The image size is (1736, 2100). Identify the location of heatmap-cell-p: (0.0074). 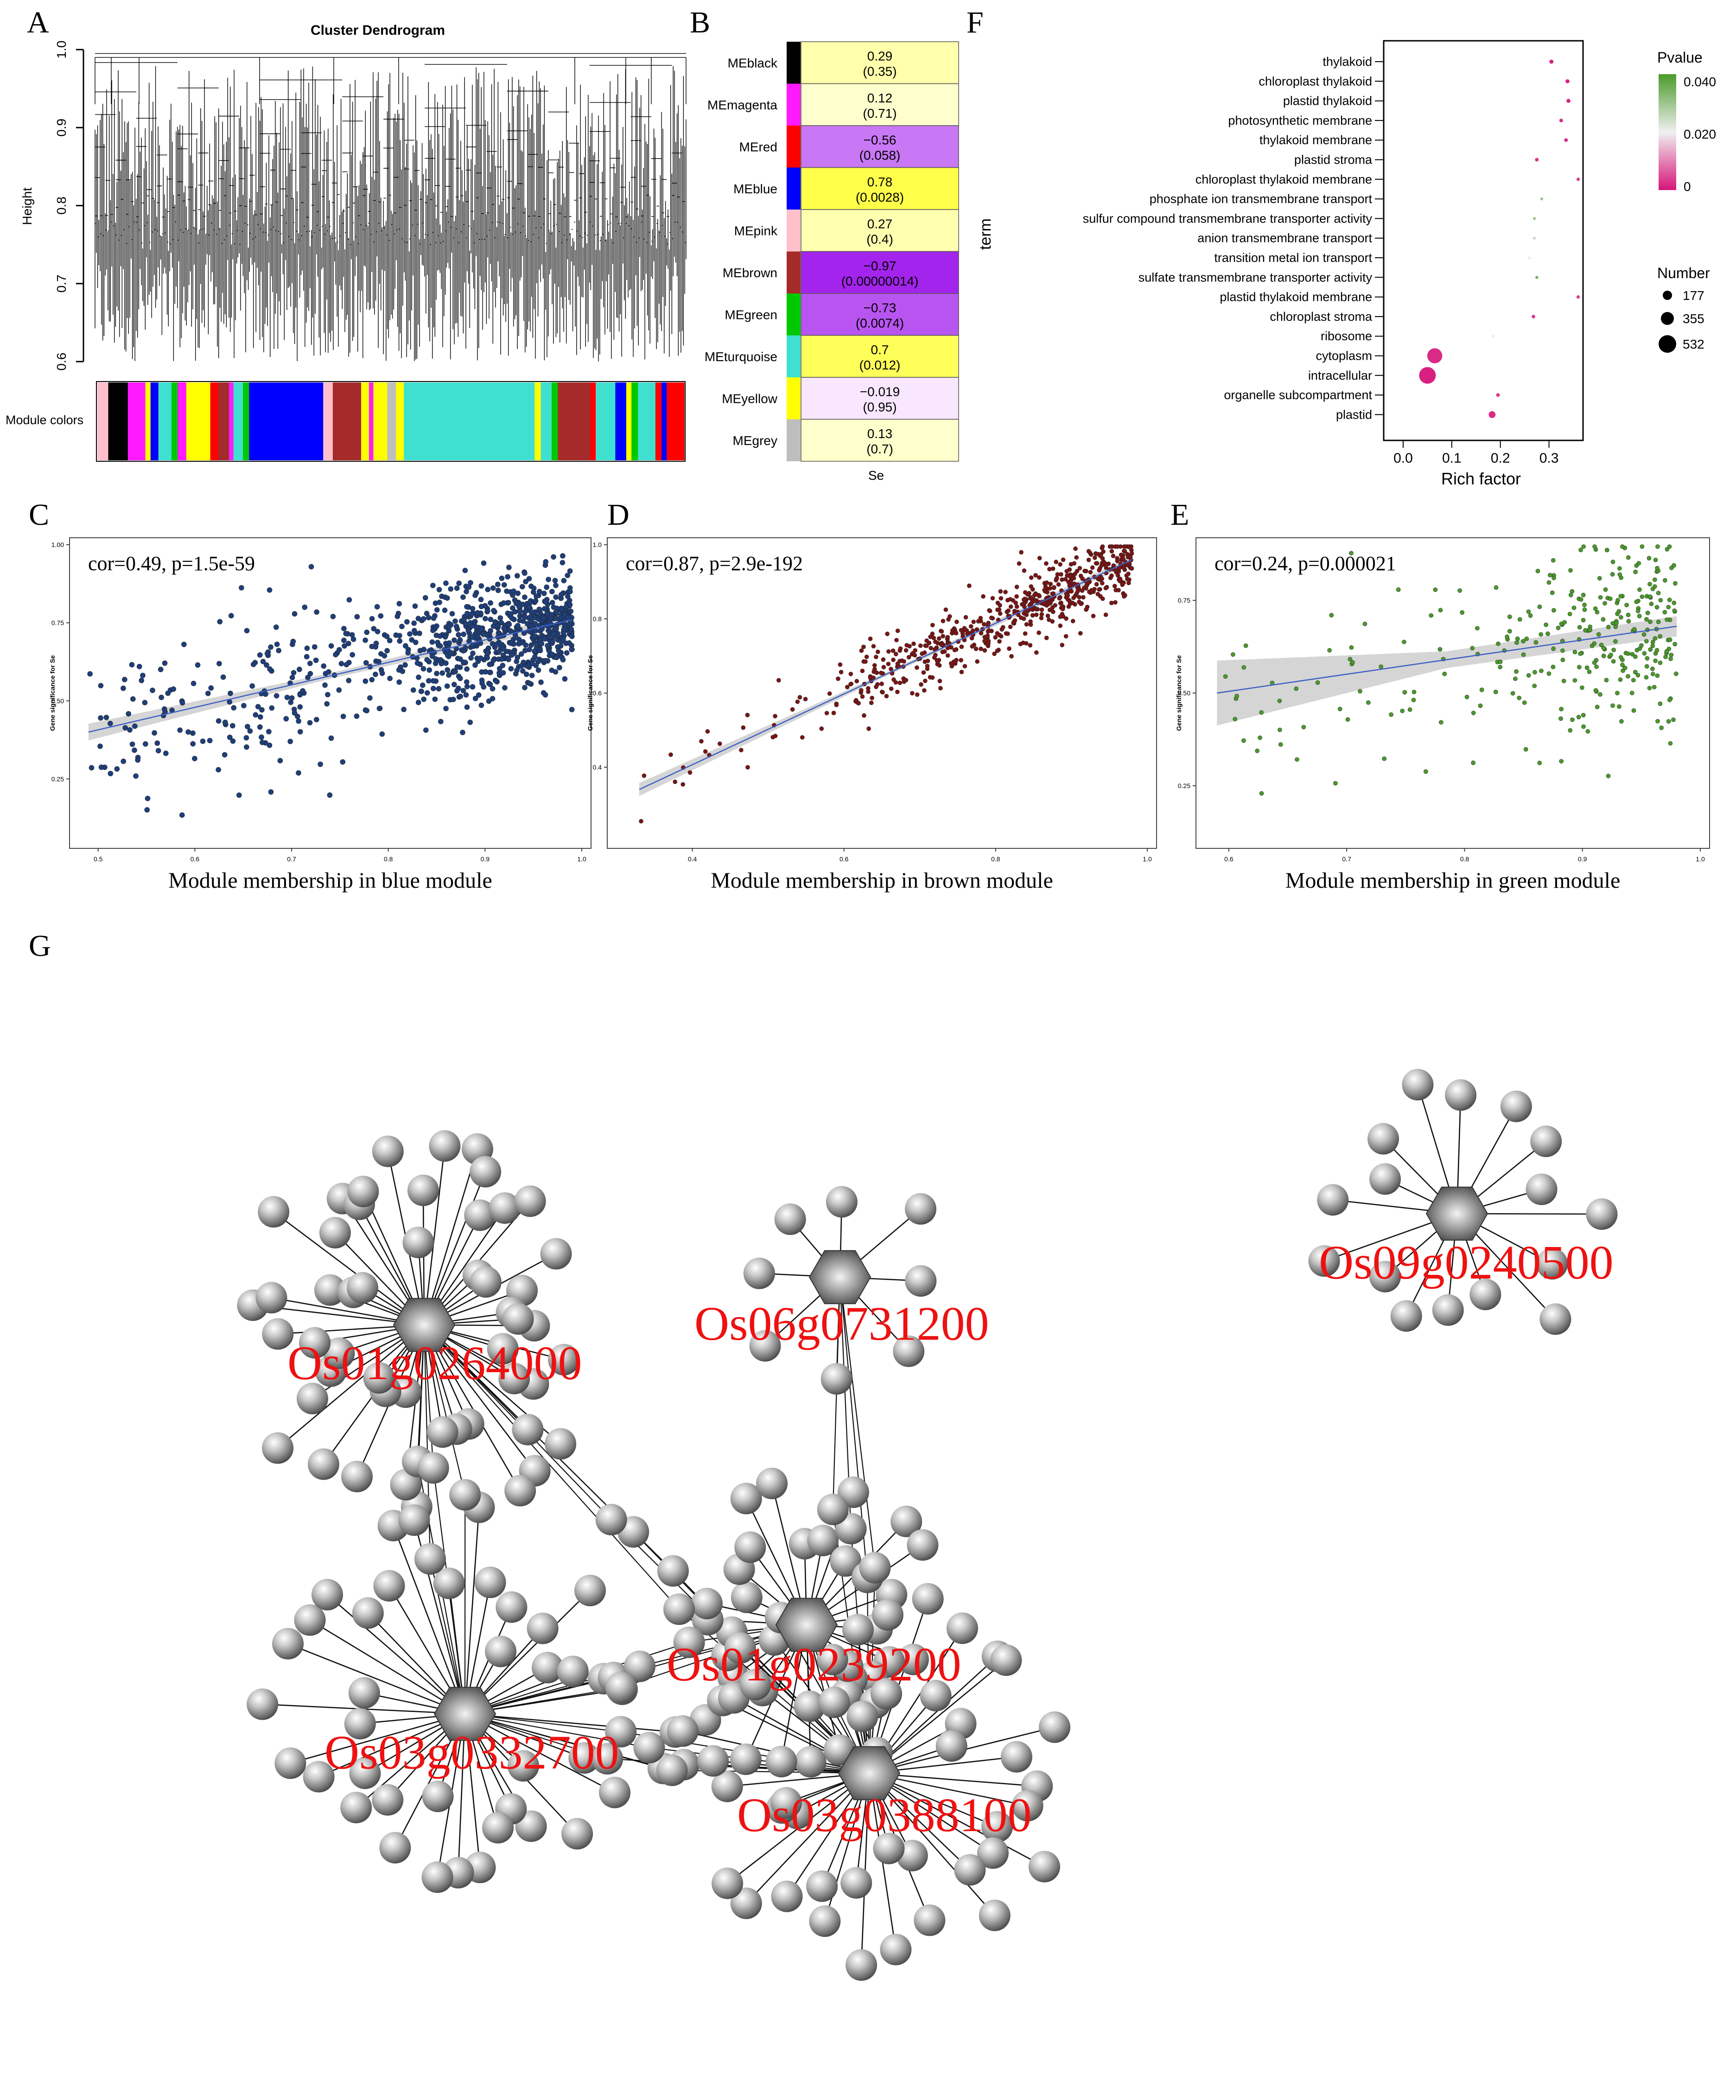
(880, 323).